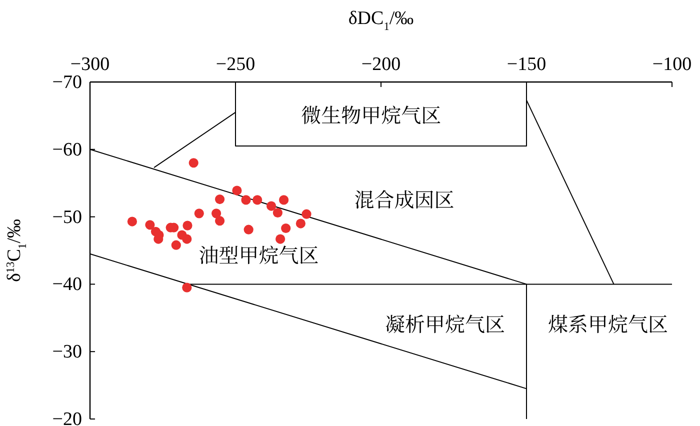 Image resolution: width=700 pixels, height=426 pixels. Describe the element at coordinates (445, 323) in the screenshot. I see `annotation: 凝析甲烷气区` at that location.